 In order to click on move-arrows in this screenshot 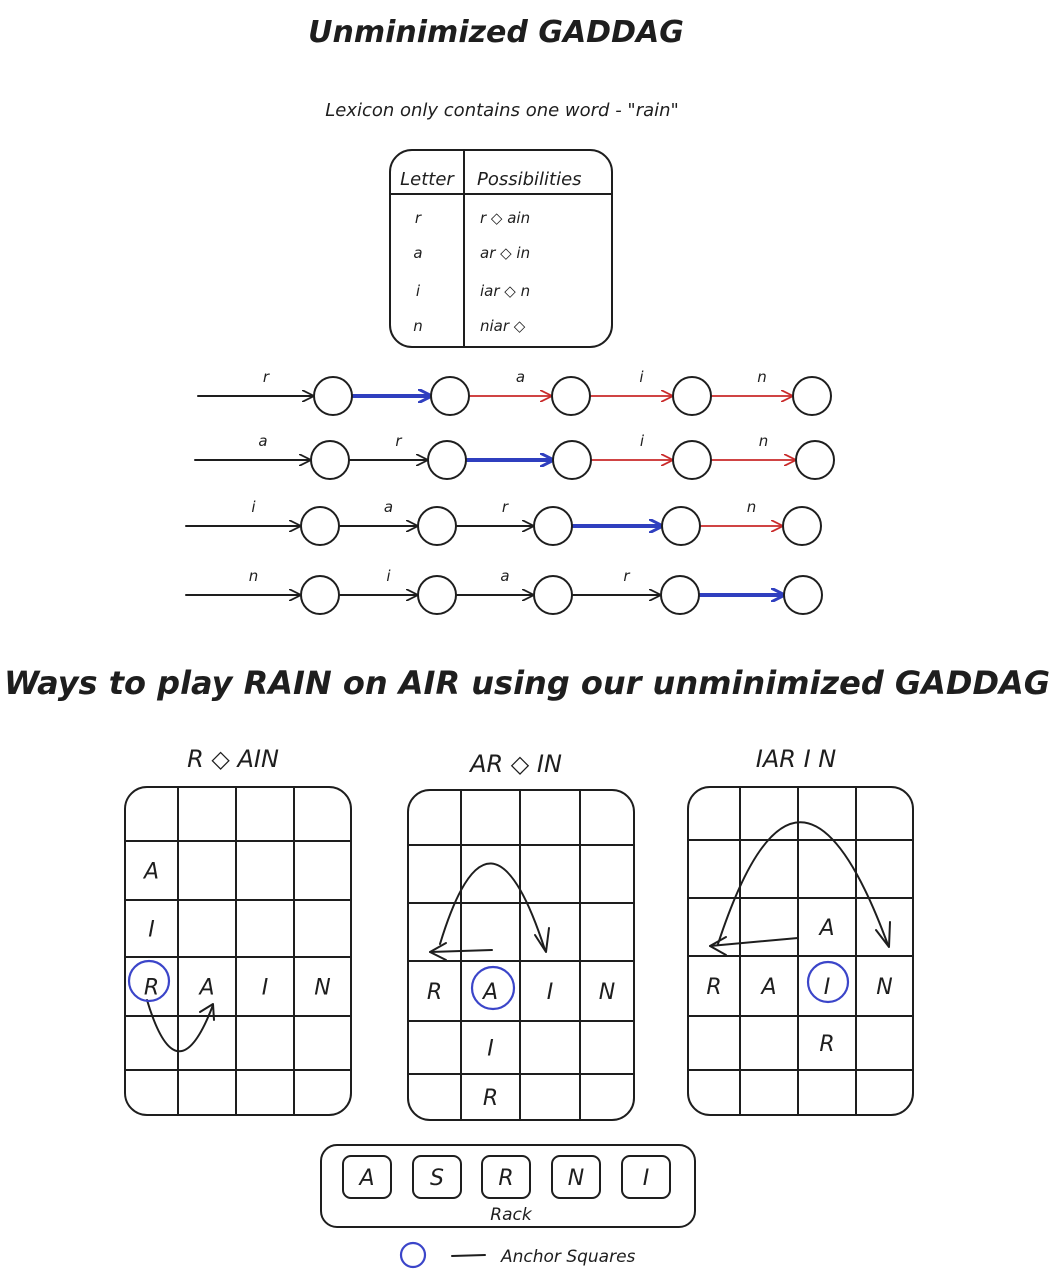, I will do `click(518, 937)`.